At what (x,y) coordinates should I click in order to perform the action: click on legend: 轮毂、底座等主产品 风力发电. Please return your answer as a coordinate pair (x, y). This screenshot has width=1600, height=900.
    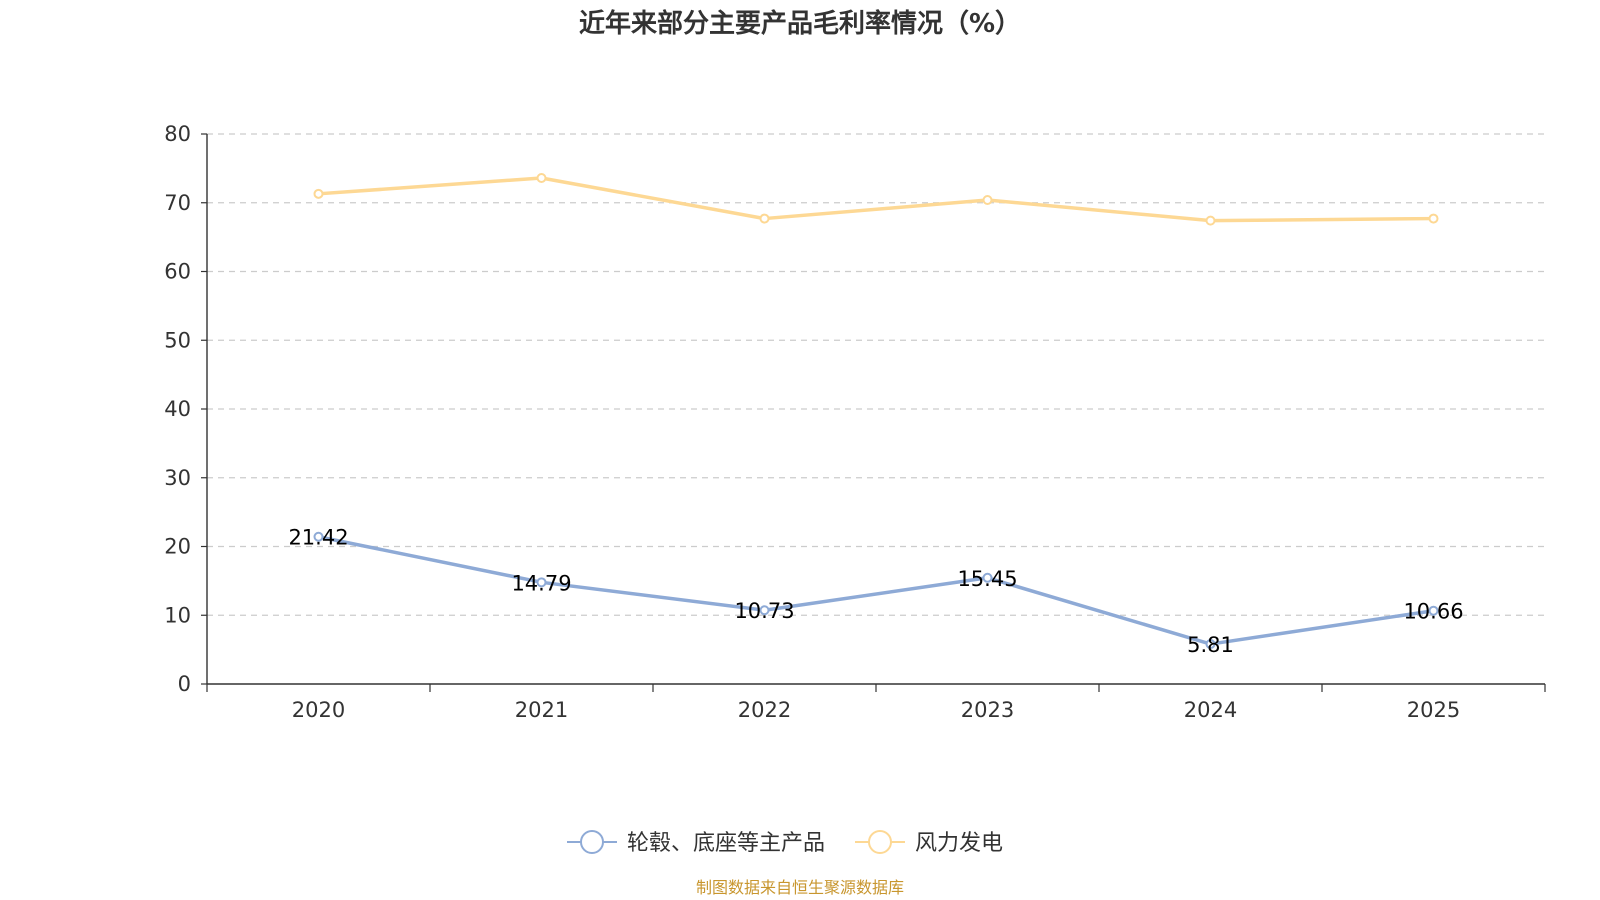
    Looking at the image, I should click on (785, 843).